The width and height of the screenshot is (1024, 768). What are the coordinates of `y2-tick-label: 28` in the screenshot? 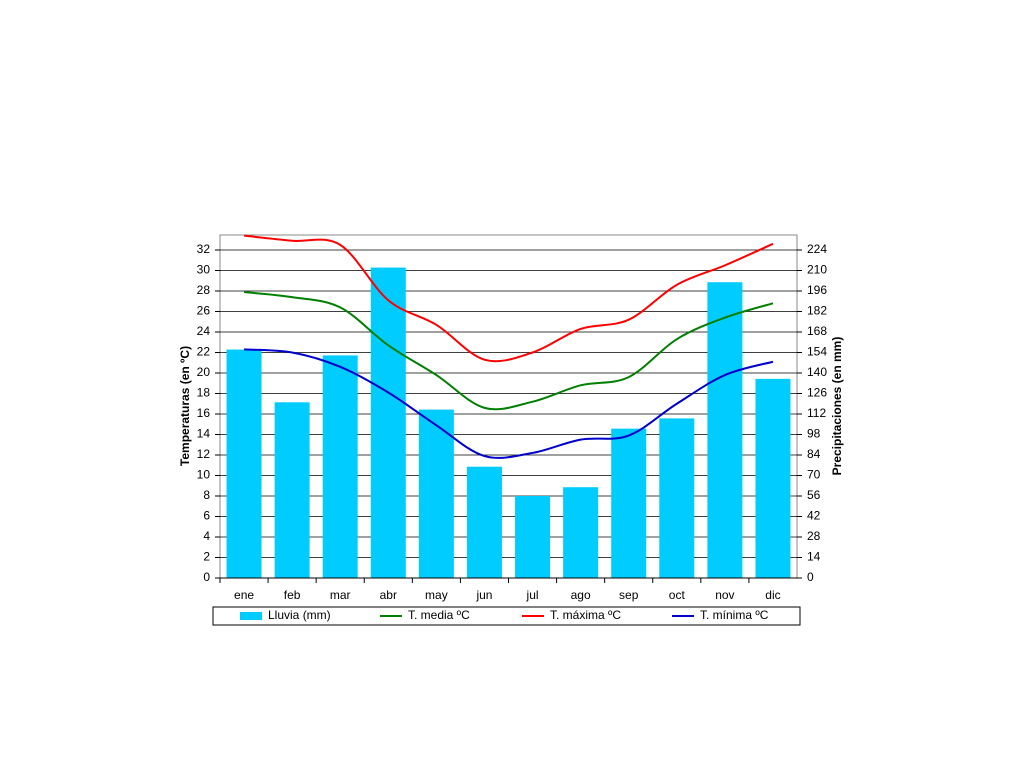 It's located at (814, 536).